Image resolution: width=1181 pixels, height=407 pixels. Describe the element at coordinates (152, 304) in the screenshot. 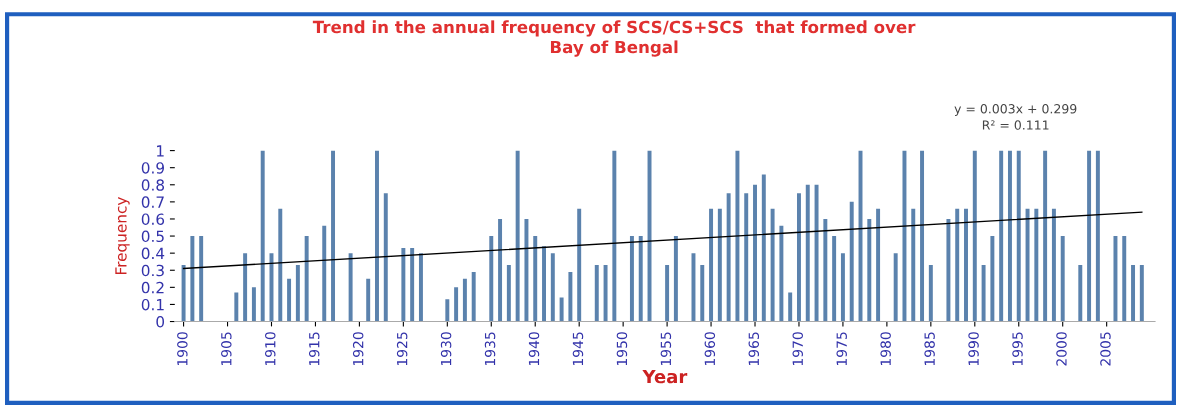

I see `y-tick-label: 0.1` at that location.